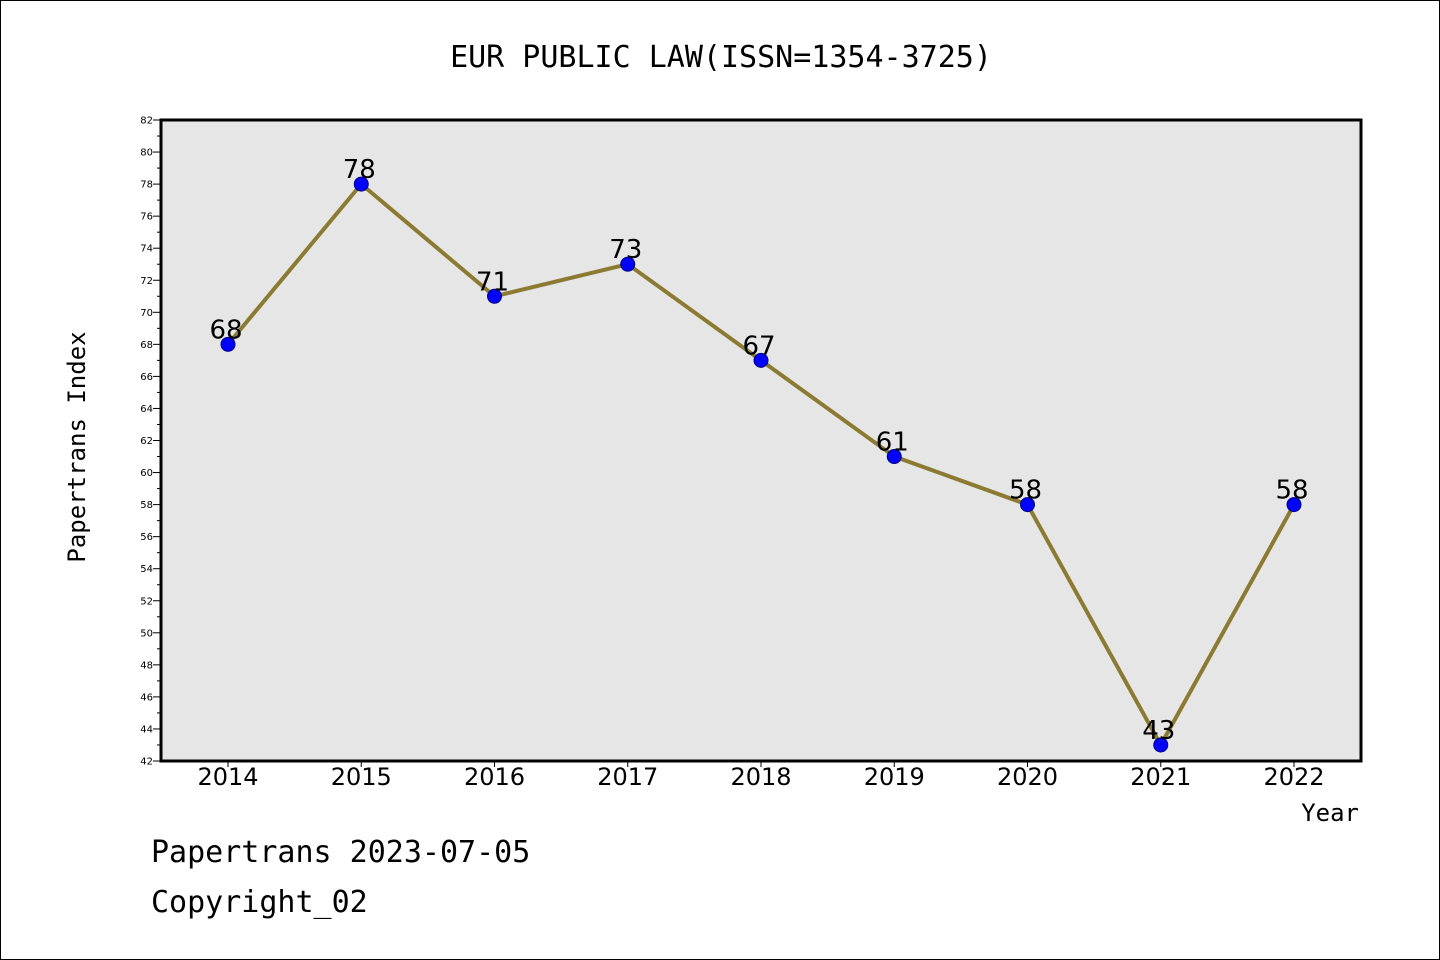 The width and height of the screenshot is (1440, 960). What do you see at coordinates (146, 281) in the screenshot?
I see `y-tick-label: 72` at bounding box center [146, 281].